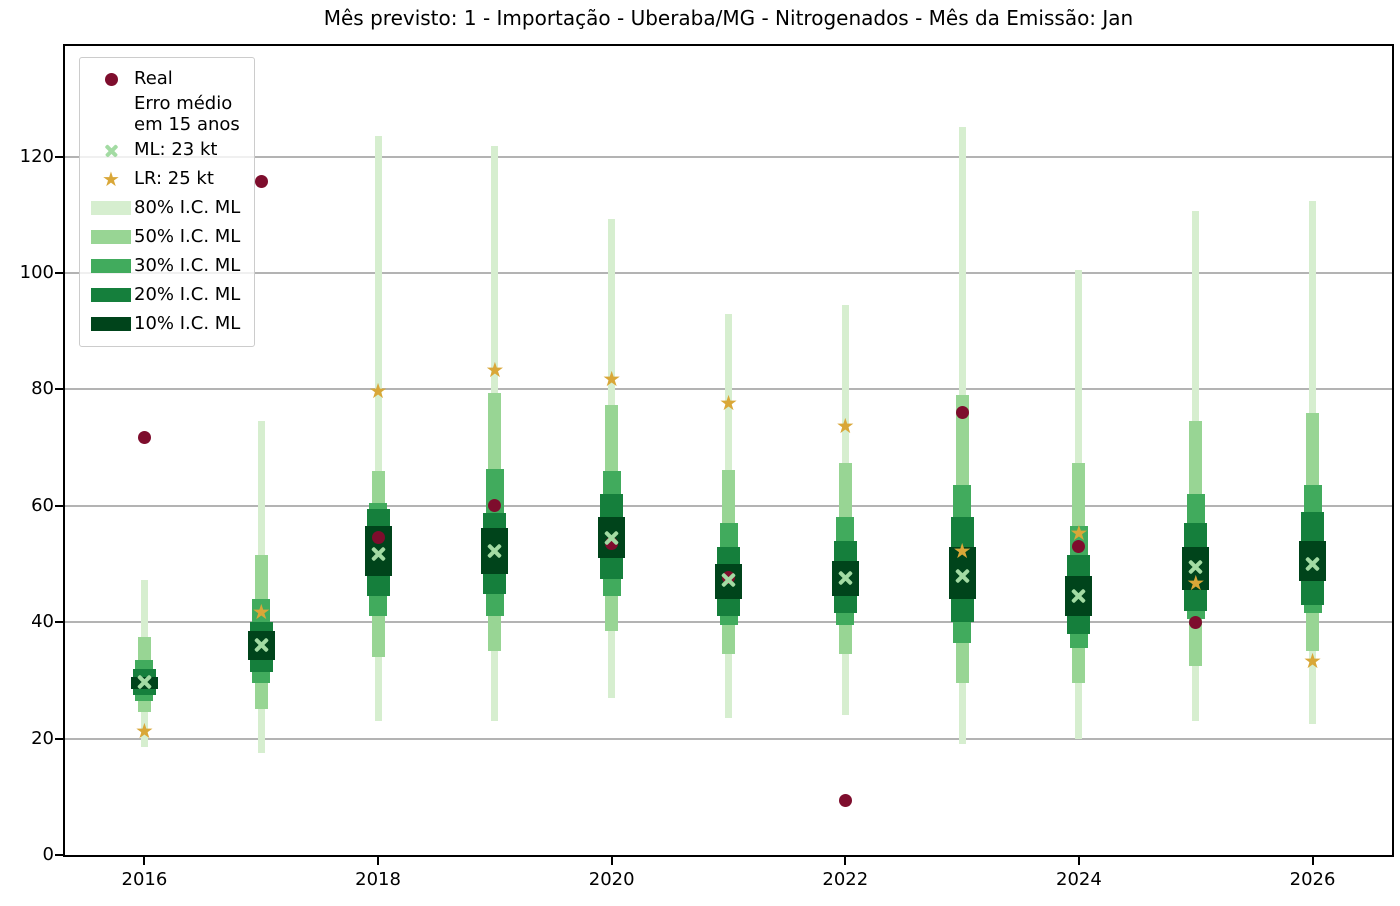  I want to click on x-tick-label: 2026, so click(1312, 879).